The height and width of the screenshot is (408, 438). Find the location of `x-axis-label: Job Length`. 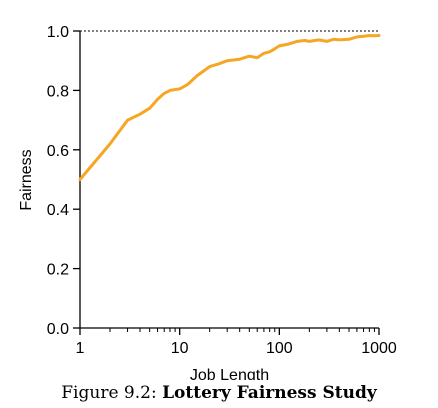

x-axis-label: Job Length is located at coordinates (229, 373).